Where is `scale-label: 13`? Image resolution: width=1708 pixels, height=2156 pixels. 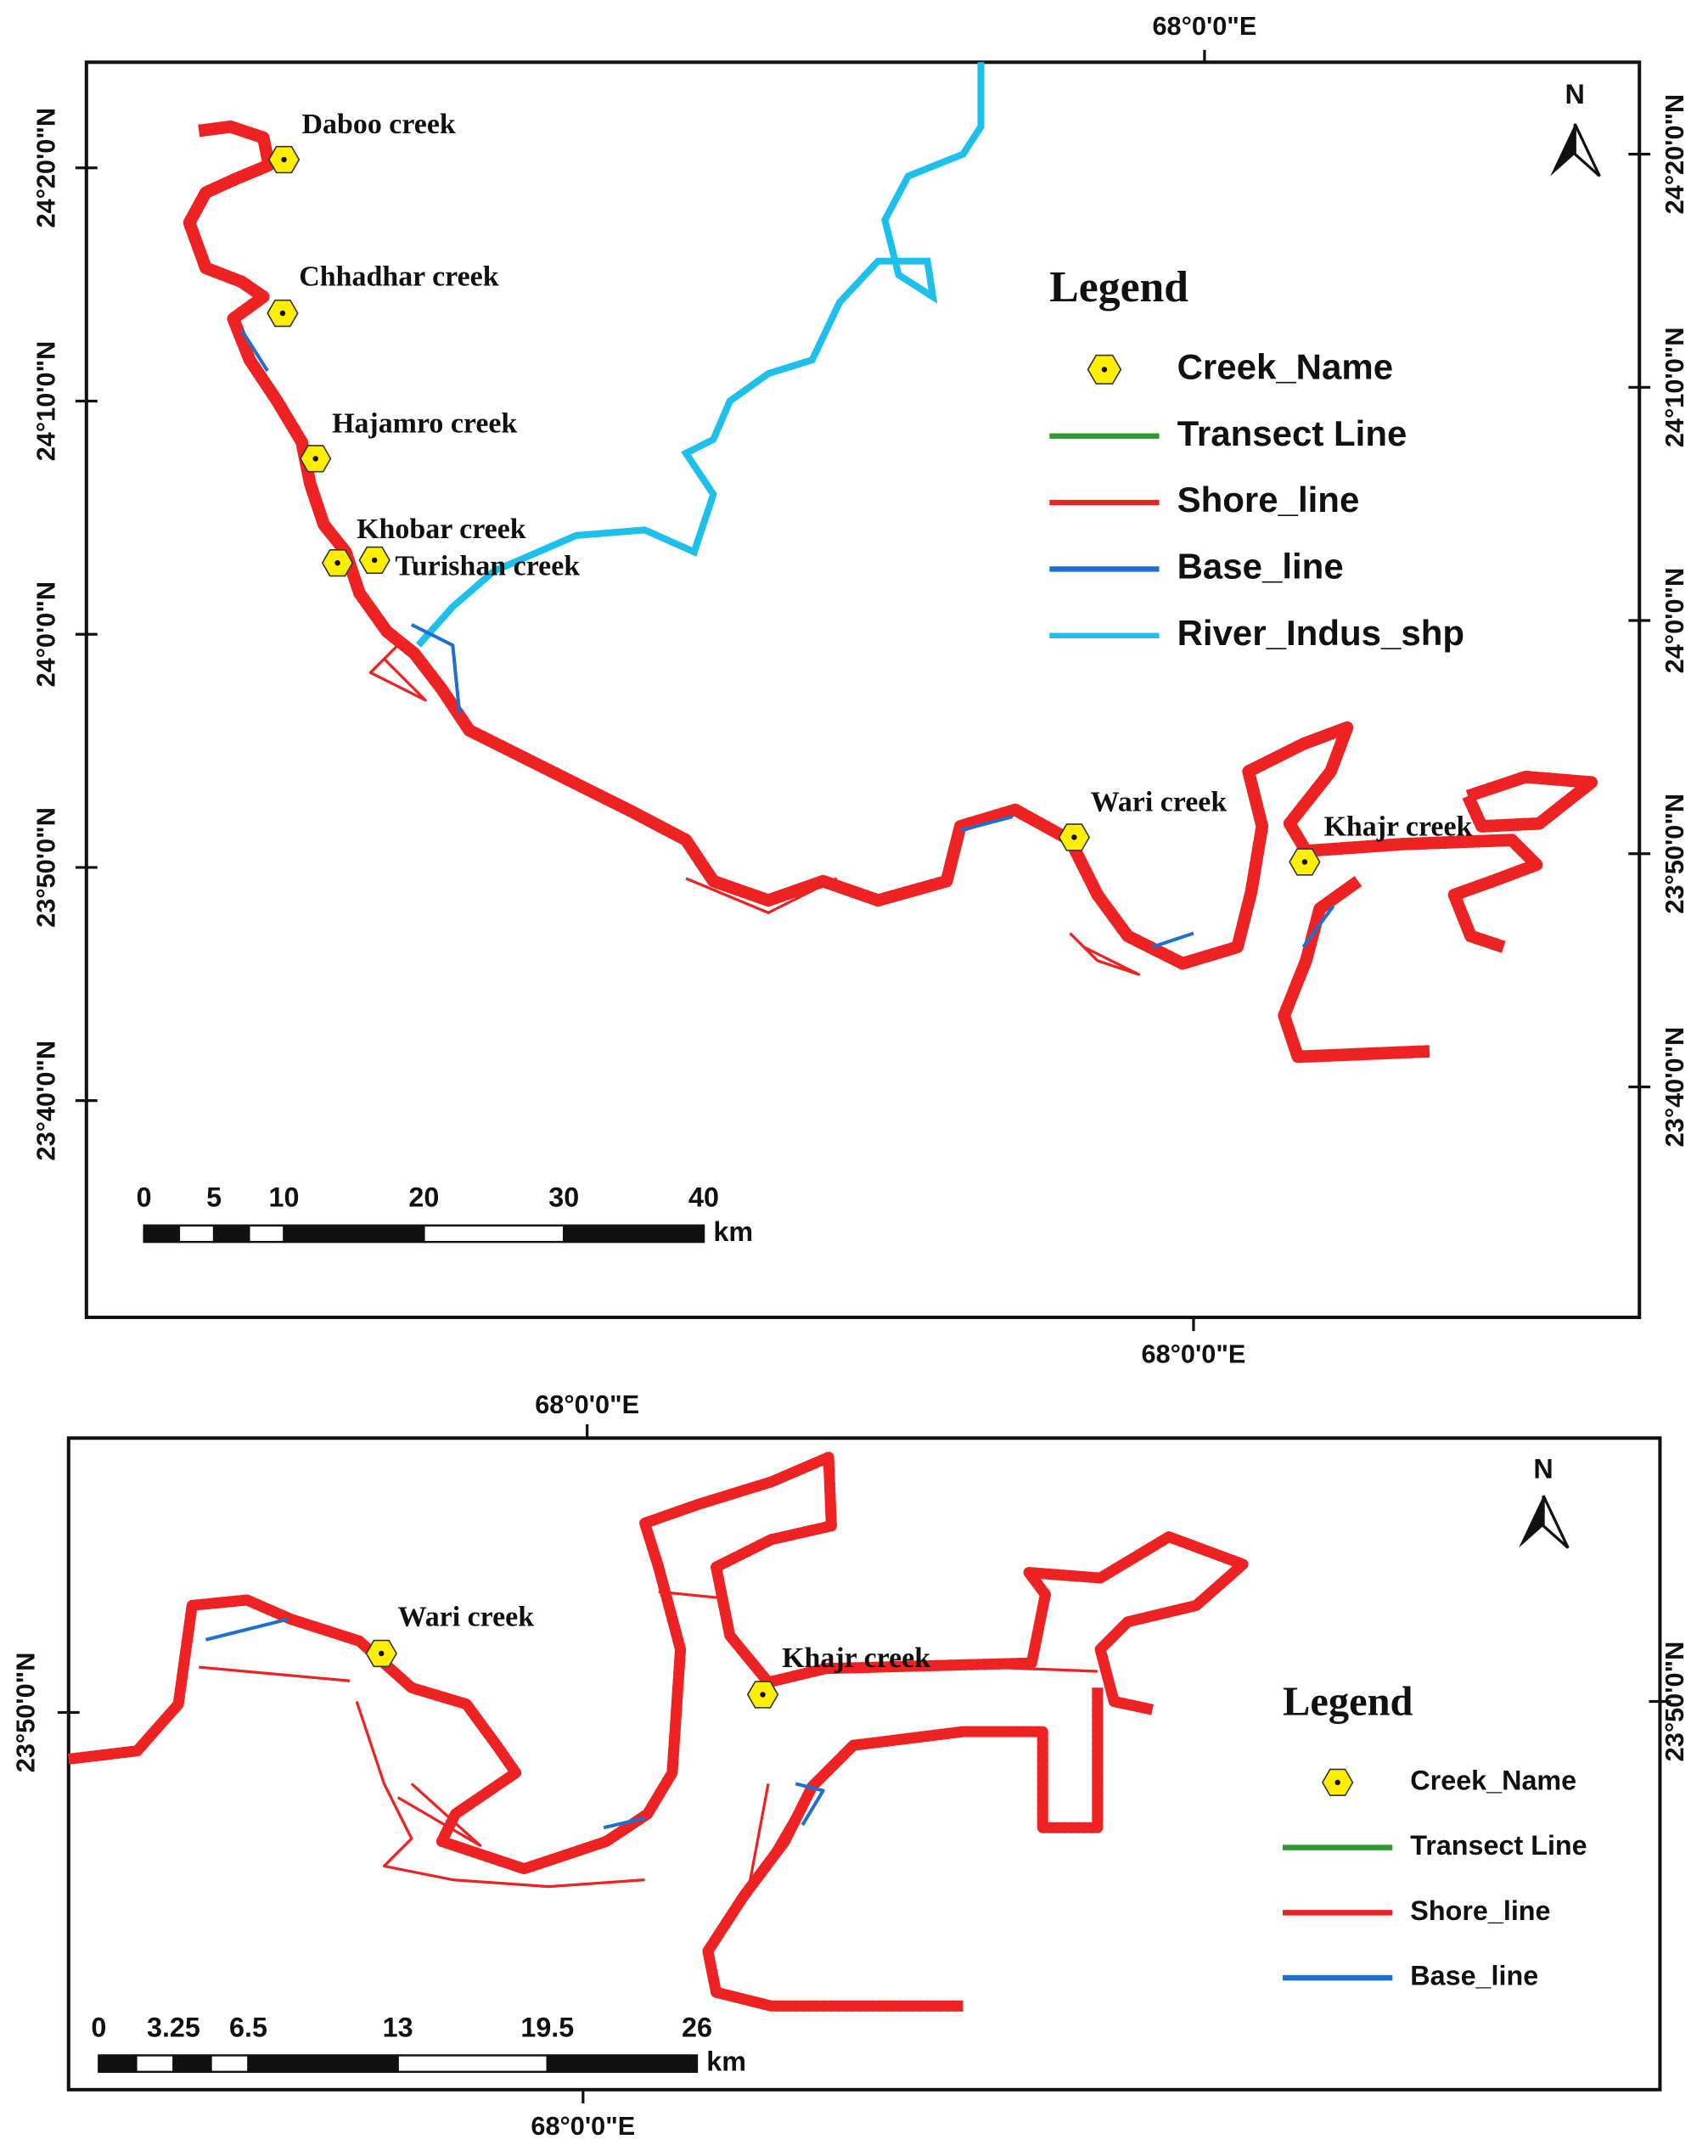 scale-label: 13 is located at coordinates (398, 2027).